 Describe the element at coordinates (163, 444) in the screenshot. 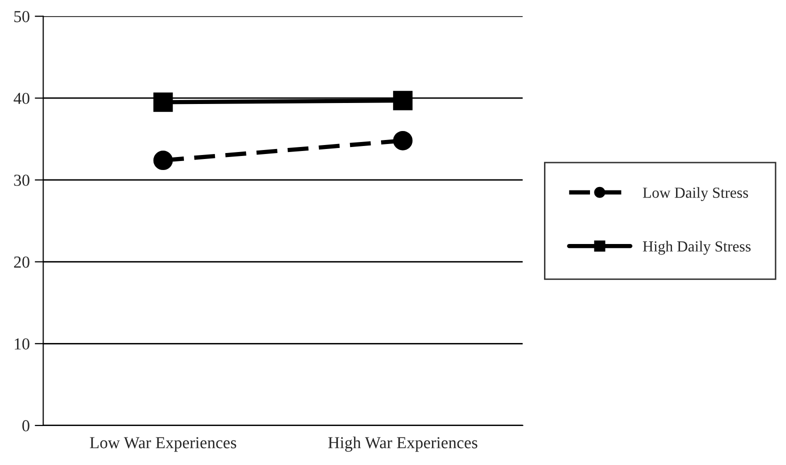

I see `x-tick-label: Low War Experiences` at that location.